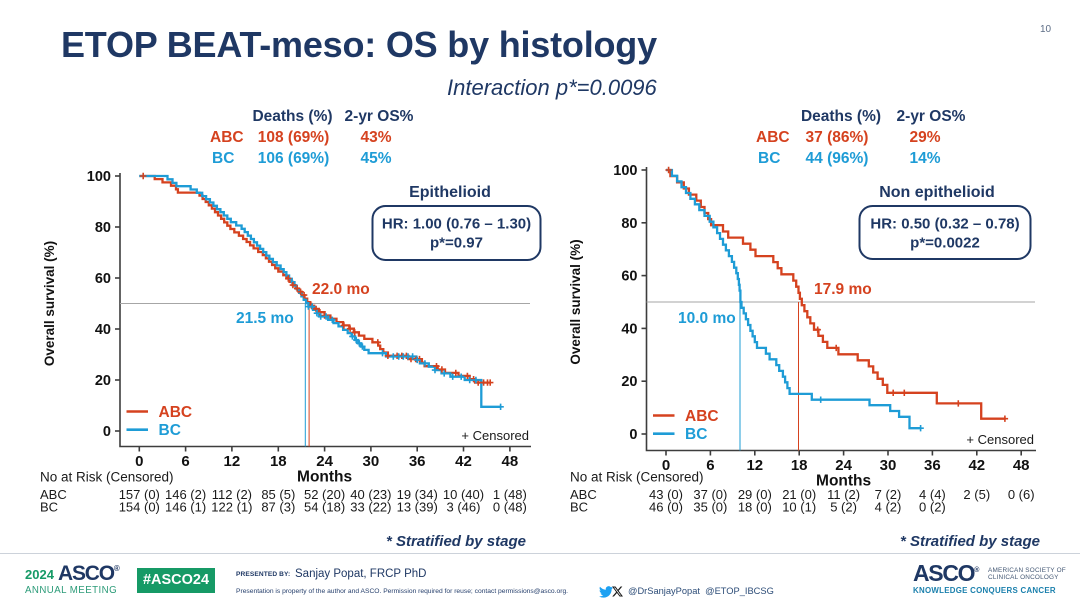  What do you see at coordinates (510, 494) in the screenshot?
I see `svg-text: 1 (48)` at bounding box center [510, 494].